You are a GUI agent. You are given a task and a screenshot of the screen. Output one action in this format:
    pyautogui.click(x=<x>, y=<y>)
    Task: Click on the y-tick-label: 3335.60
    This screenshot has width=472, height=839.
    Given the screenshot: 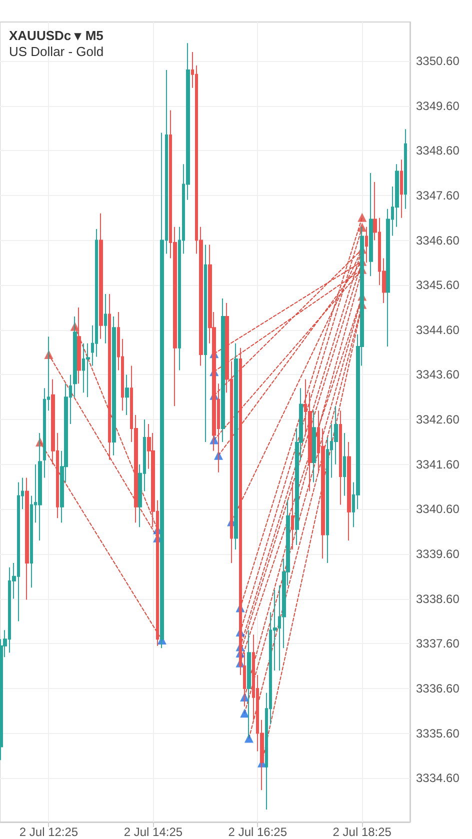 What is the action you would take?
    pyautogui.click(x=438, y=733)
    